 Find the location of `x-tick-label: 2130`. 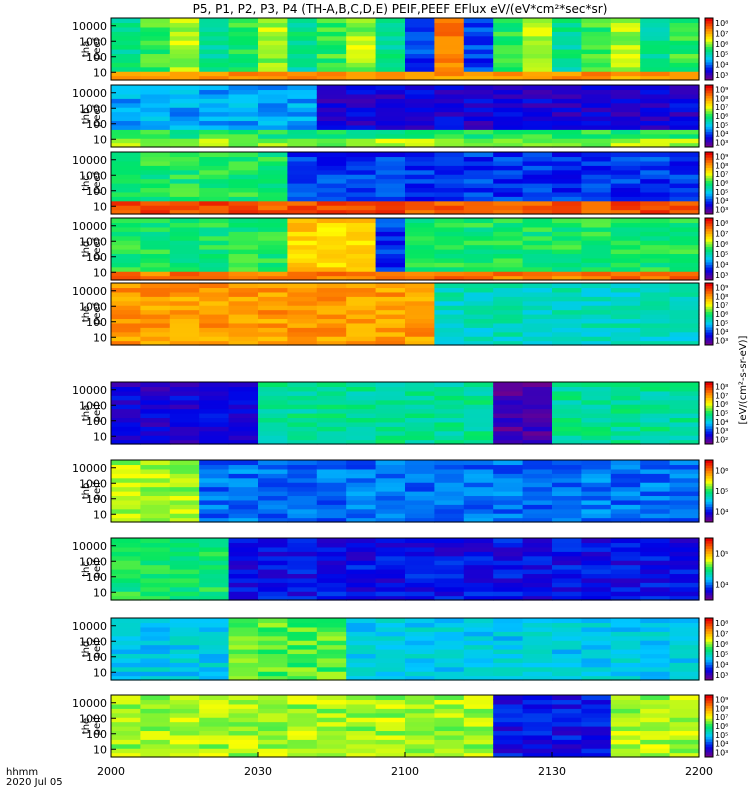

x-tick-label: 2130 is located at coordinates (552, 771).